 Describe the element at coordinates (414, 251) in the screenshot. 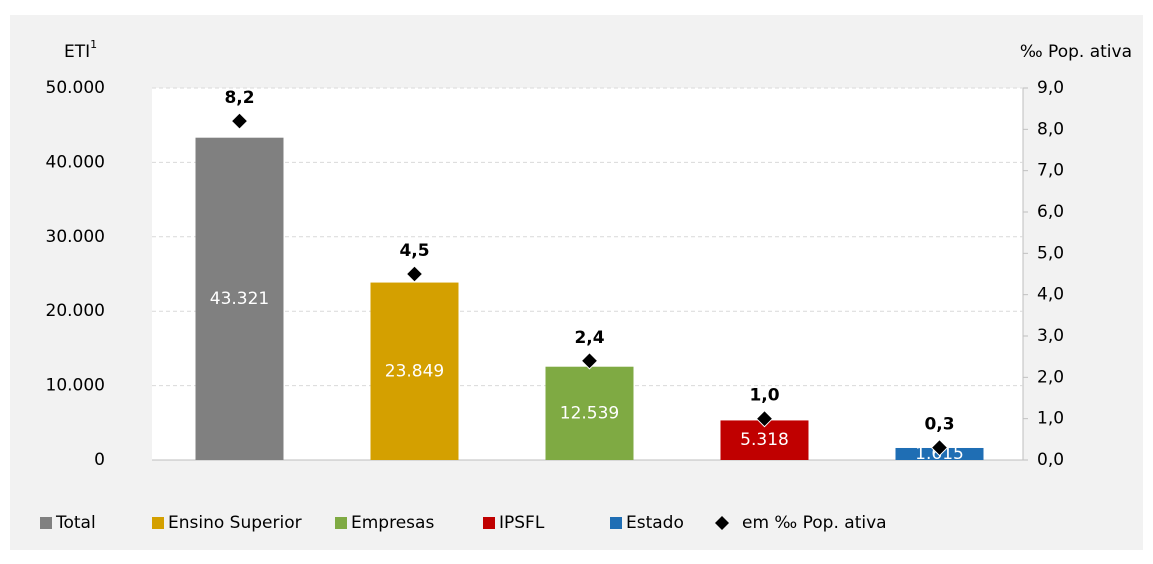

I see `marker-value-label: 4,5` at that location.